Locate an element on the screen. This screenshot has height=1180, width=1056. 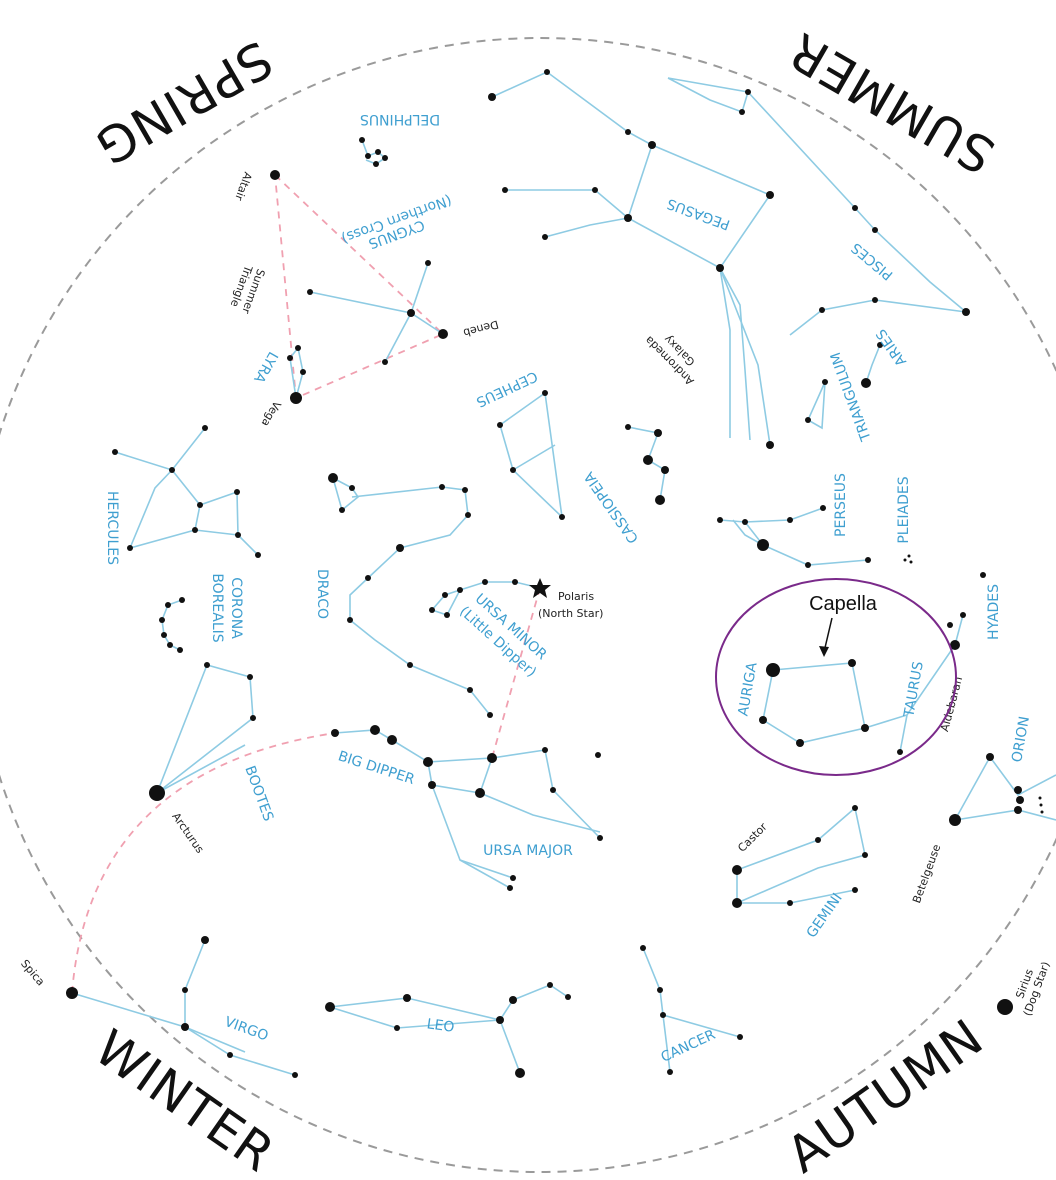
label-big-dipper: BIG DIPPER is located at coordinates (376, 768).